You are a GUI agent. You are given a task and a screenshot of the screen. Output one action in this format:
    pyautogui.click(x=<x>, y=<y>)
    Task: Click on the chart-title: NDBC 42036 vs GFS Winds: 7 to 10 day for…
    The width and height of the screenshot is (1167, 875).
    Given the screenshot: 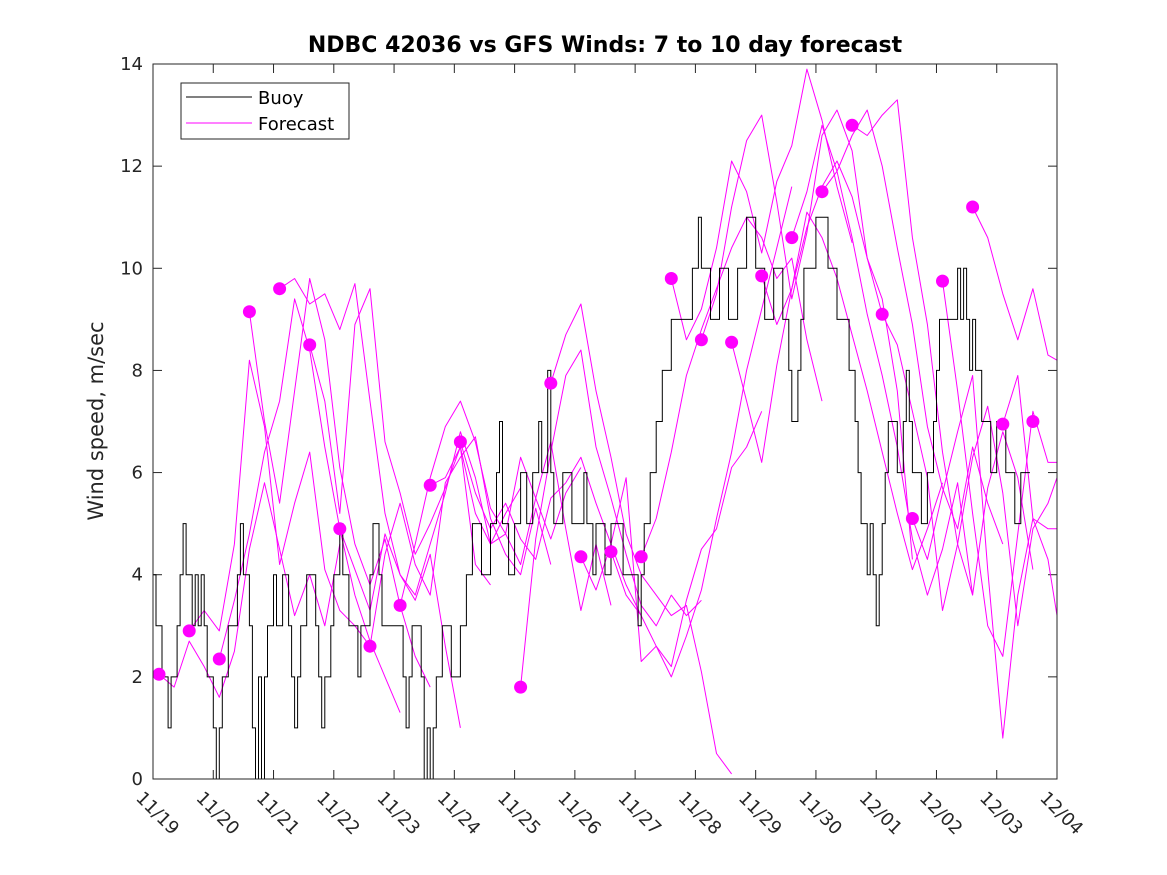 What is the action you would take?
    pyautogui.click(x=605, y=45)
    